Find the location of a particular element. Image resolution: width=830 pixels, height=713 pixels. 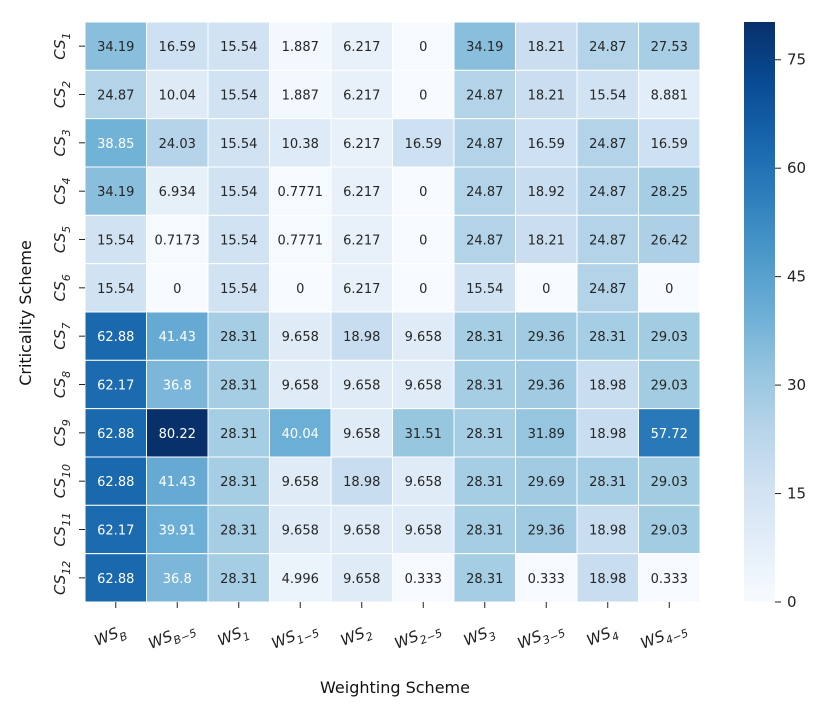

x-tick-label: WS1−5 is located at coordinates (295, 637).